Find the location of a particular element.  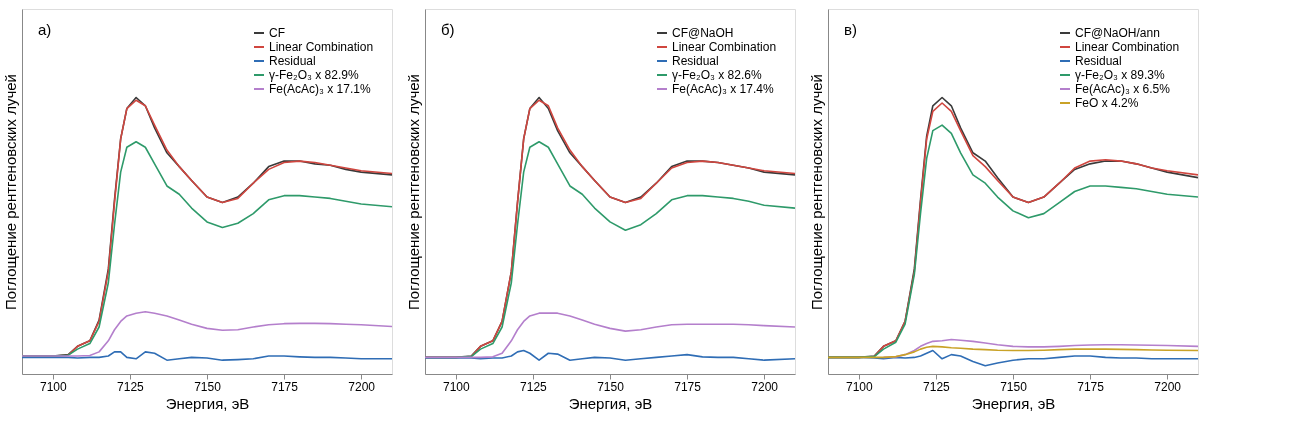

legend-label: γ-Fe₂O₃ x 89.3% is located at coordinates (1120, 75).